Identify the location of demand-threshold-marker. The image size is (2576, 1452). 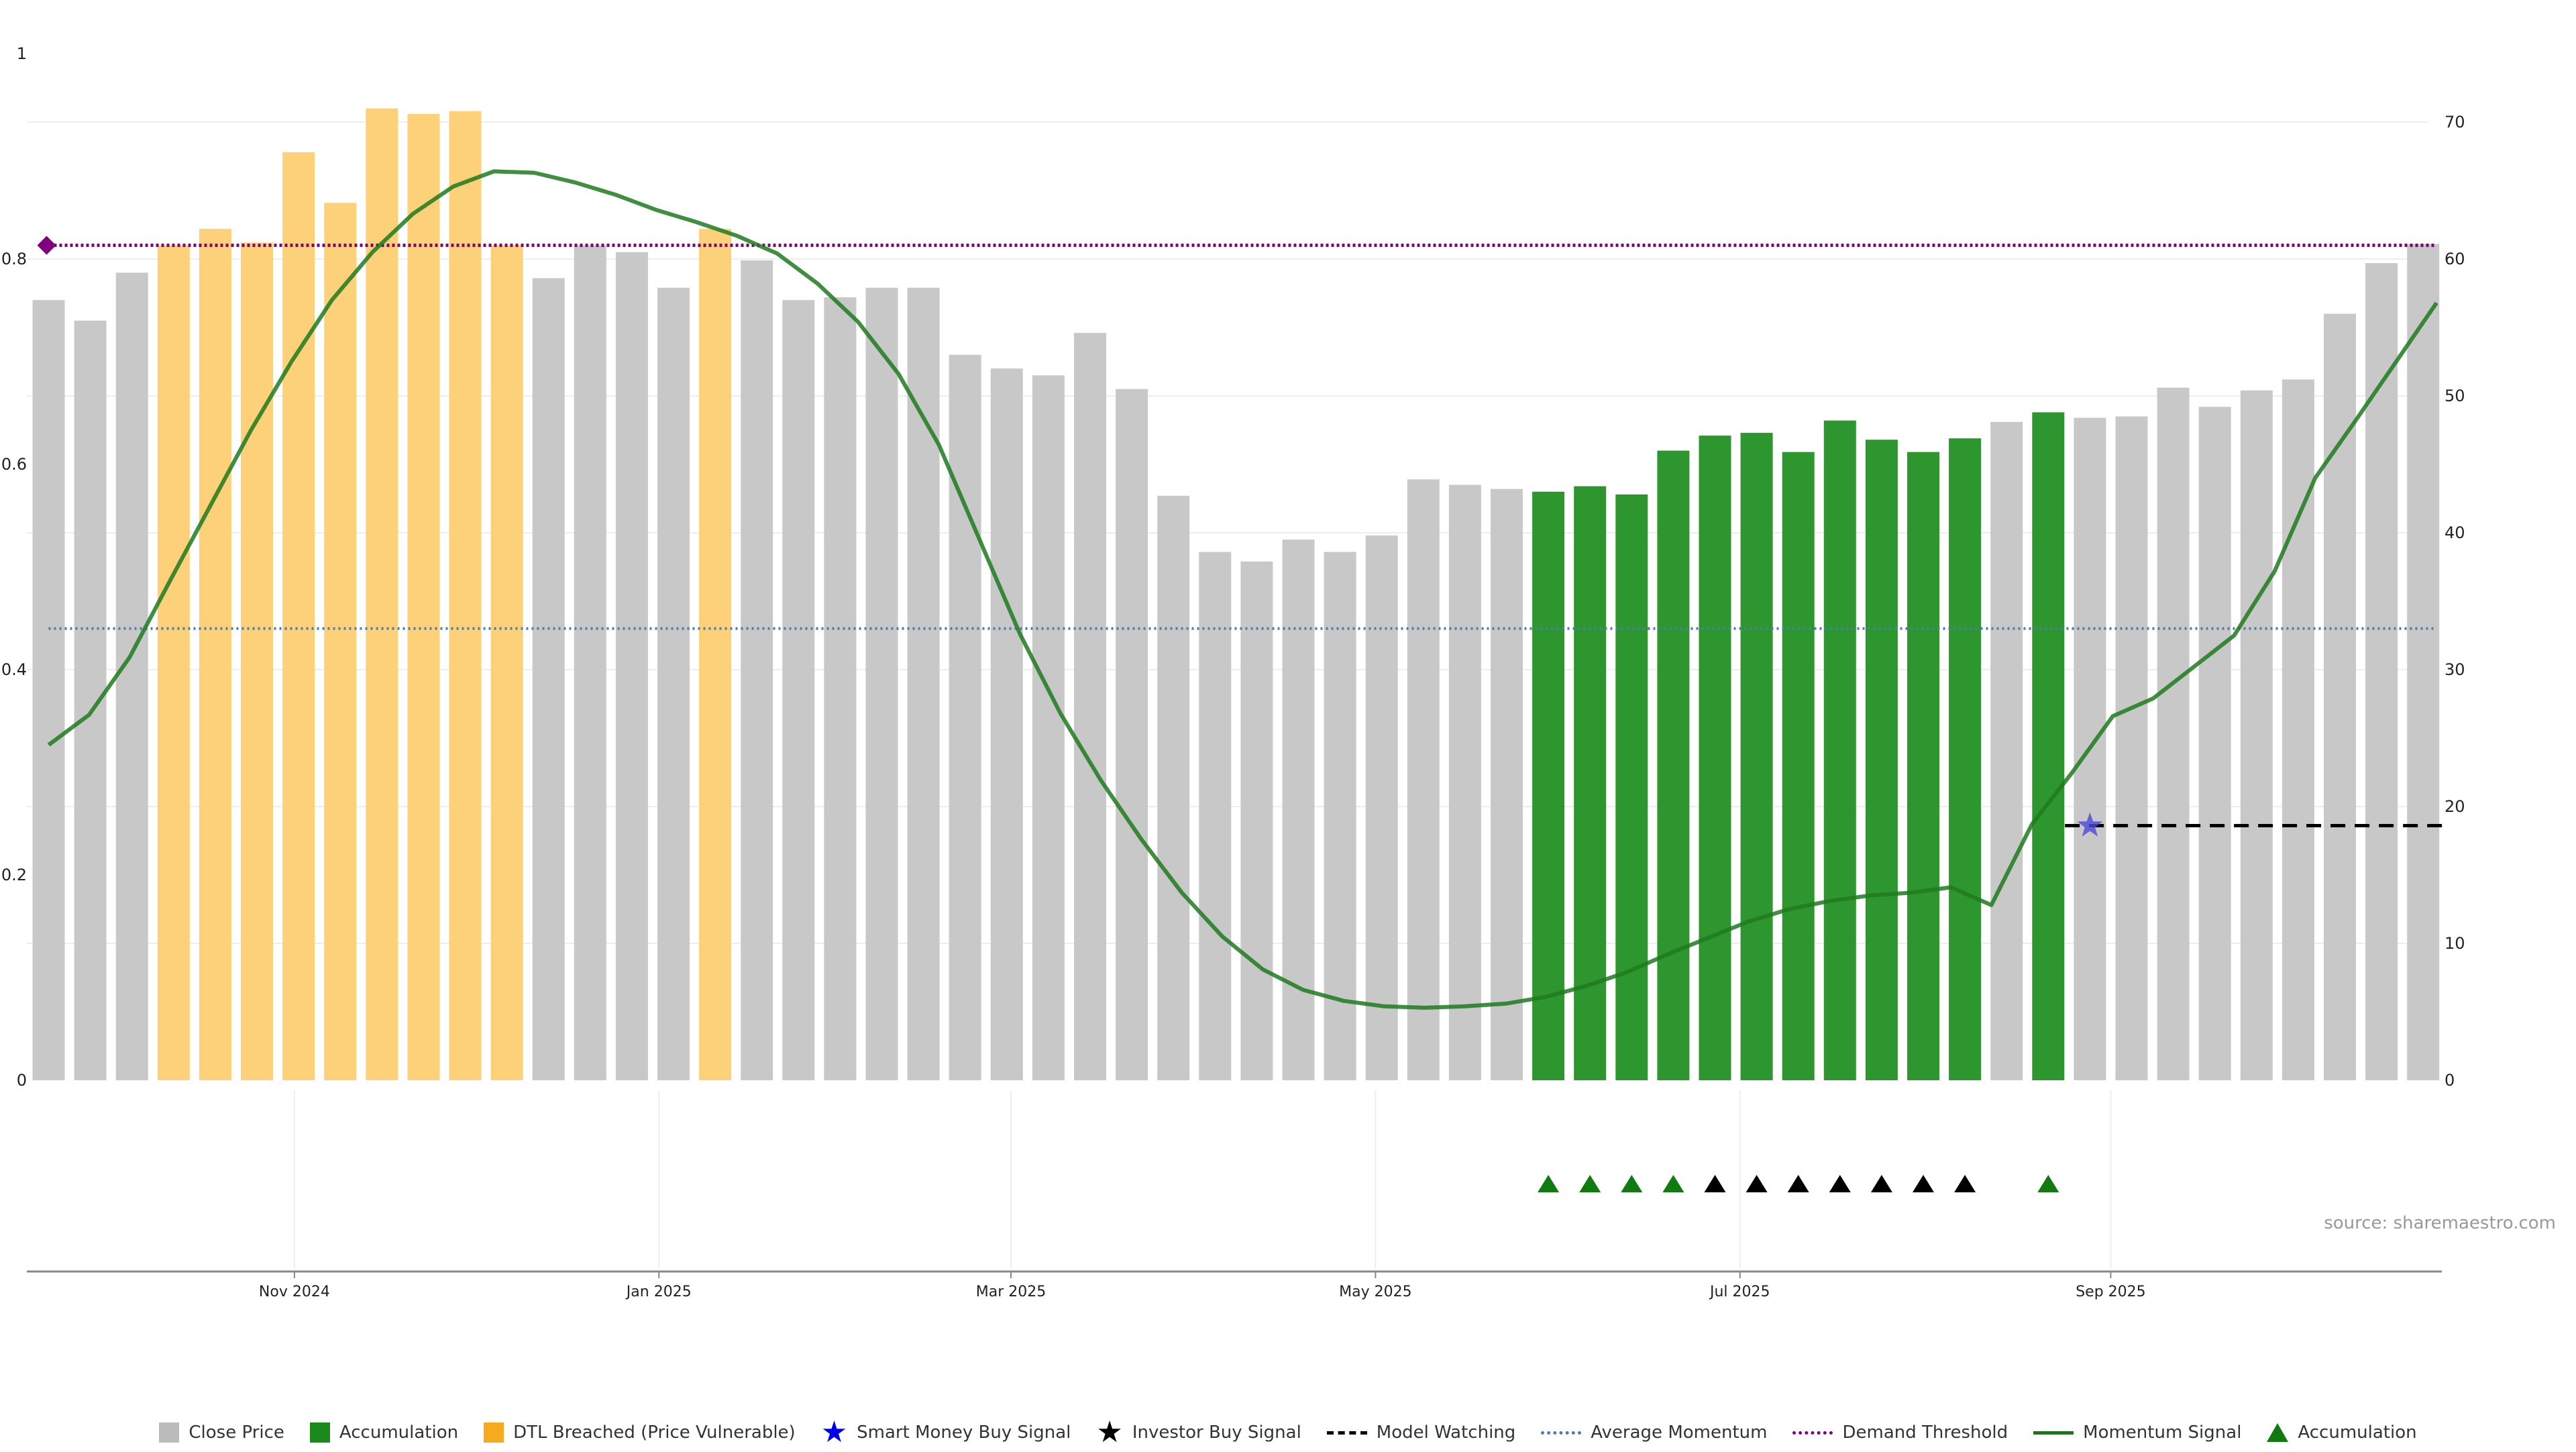
(46, 246).